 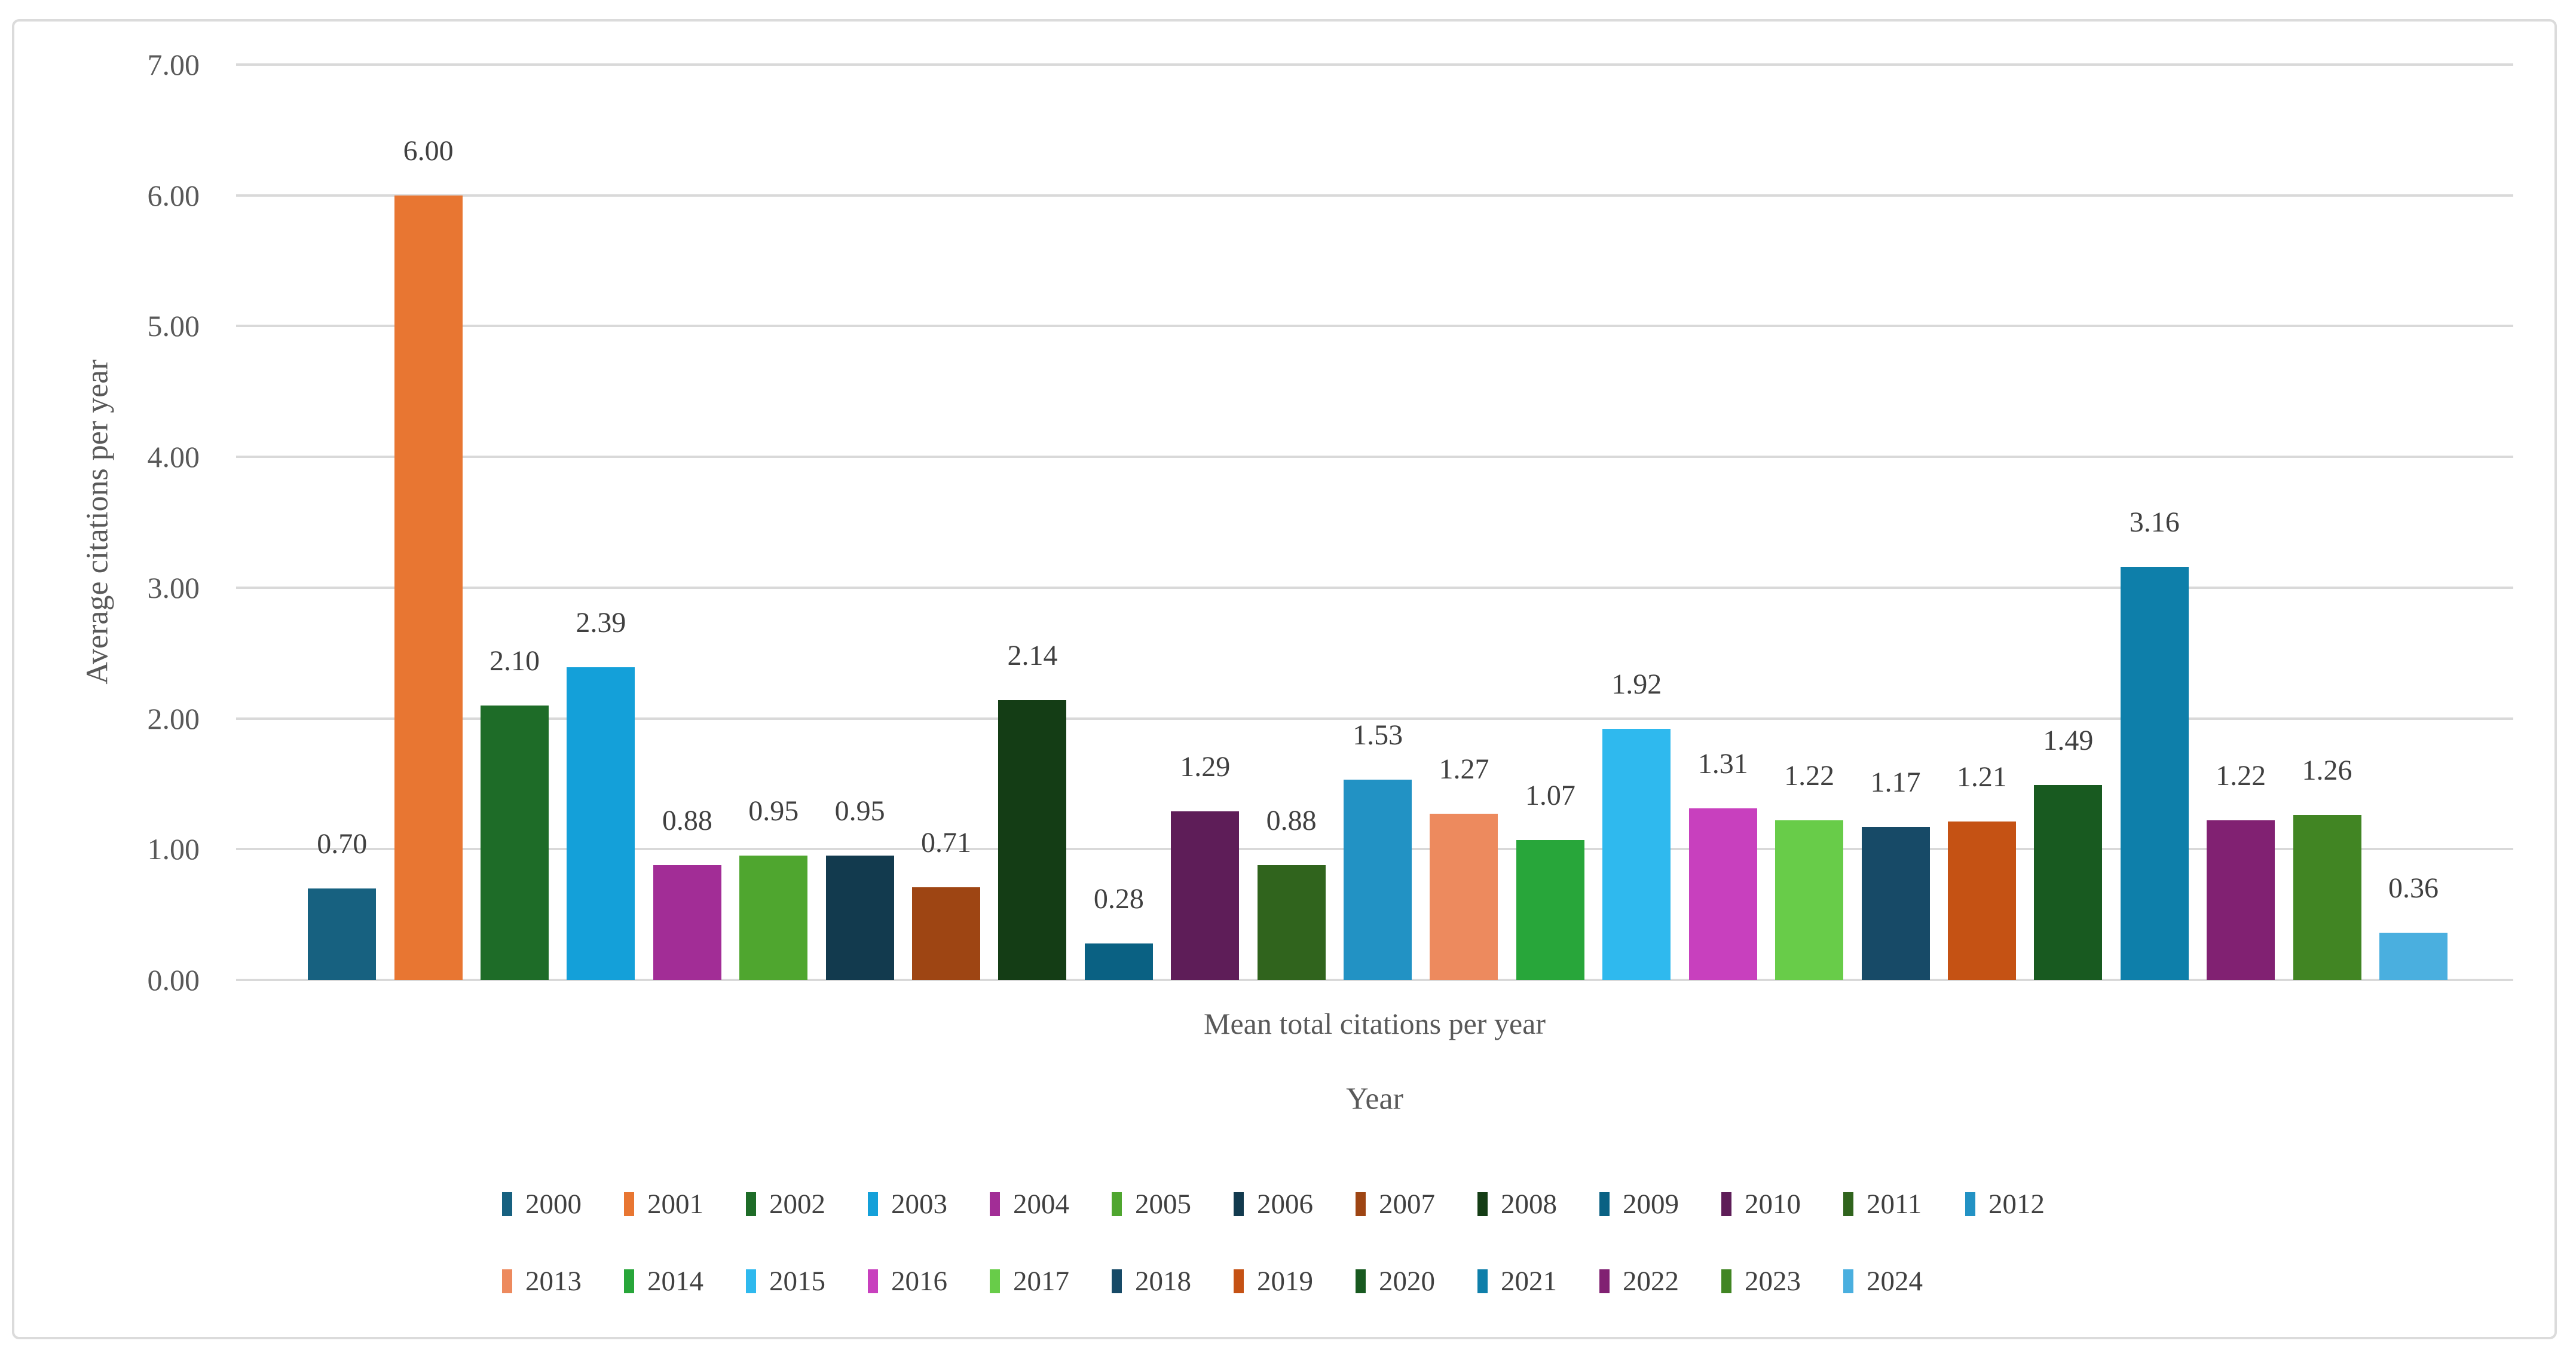 What do you see at coordinates (97, 522) in the screenshot?
I see `y-axis-title: Average citations per year` at bounding box center [97, 522].